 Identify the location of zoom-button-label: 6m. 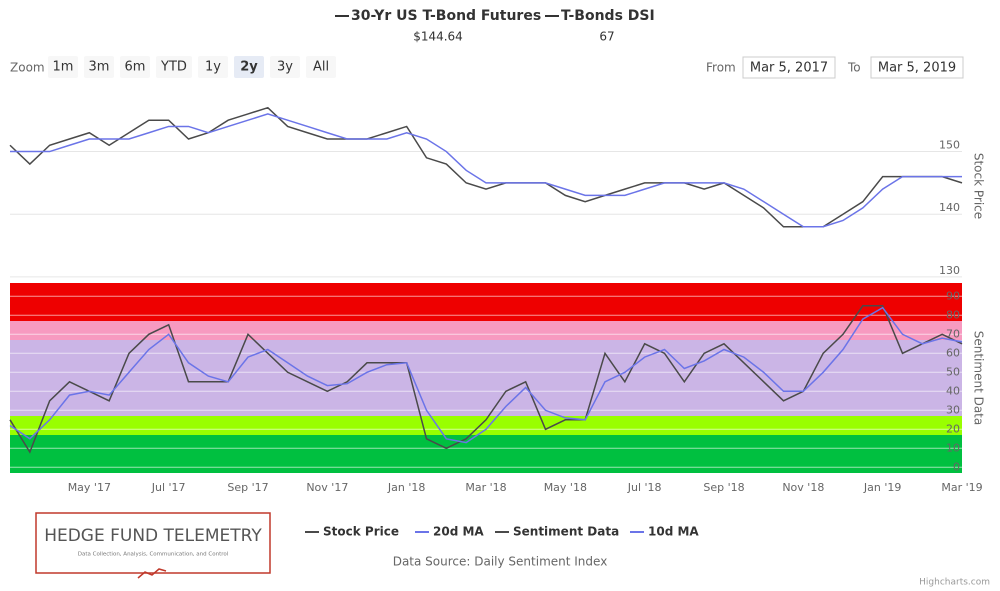
(135, 67).